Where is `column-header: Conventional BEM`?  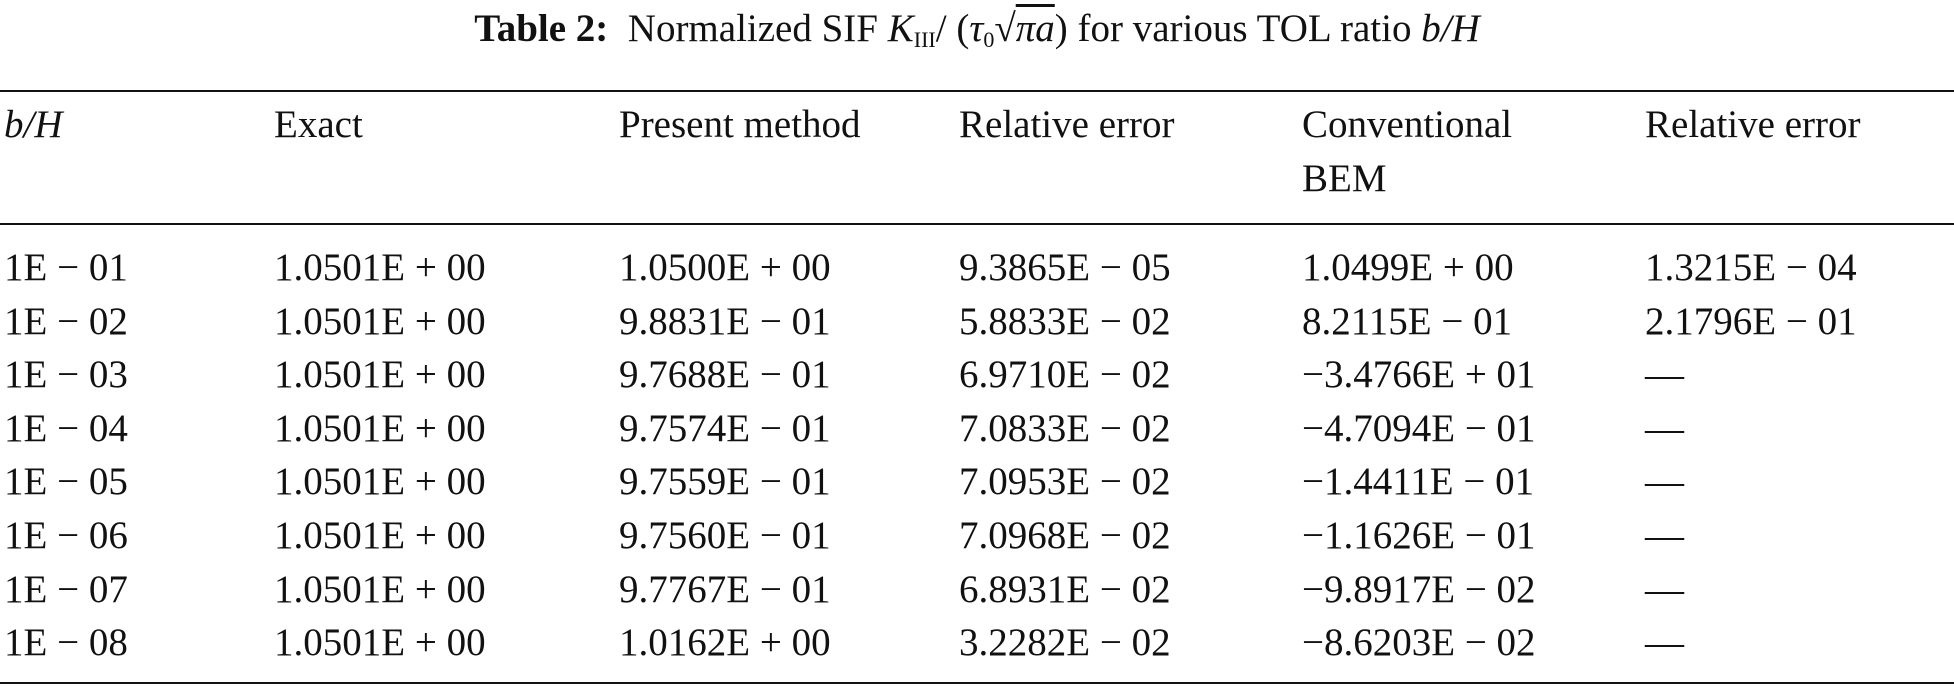
column-header: Conventional BEM is located at coordinates (1407, 151).